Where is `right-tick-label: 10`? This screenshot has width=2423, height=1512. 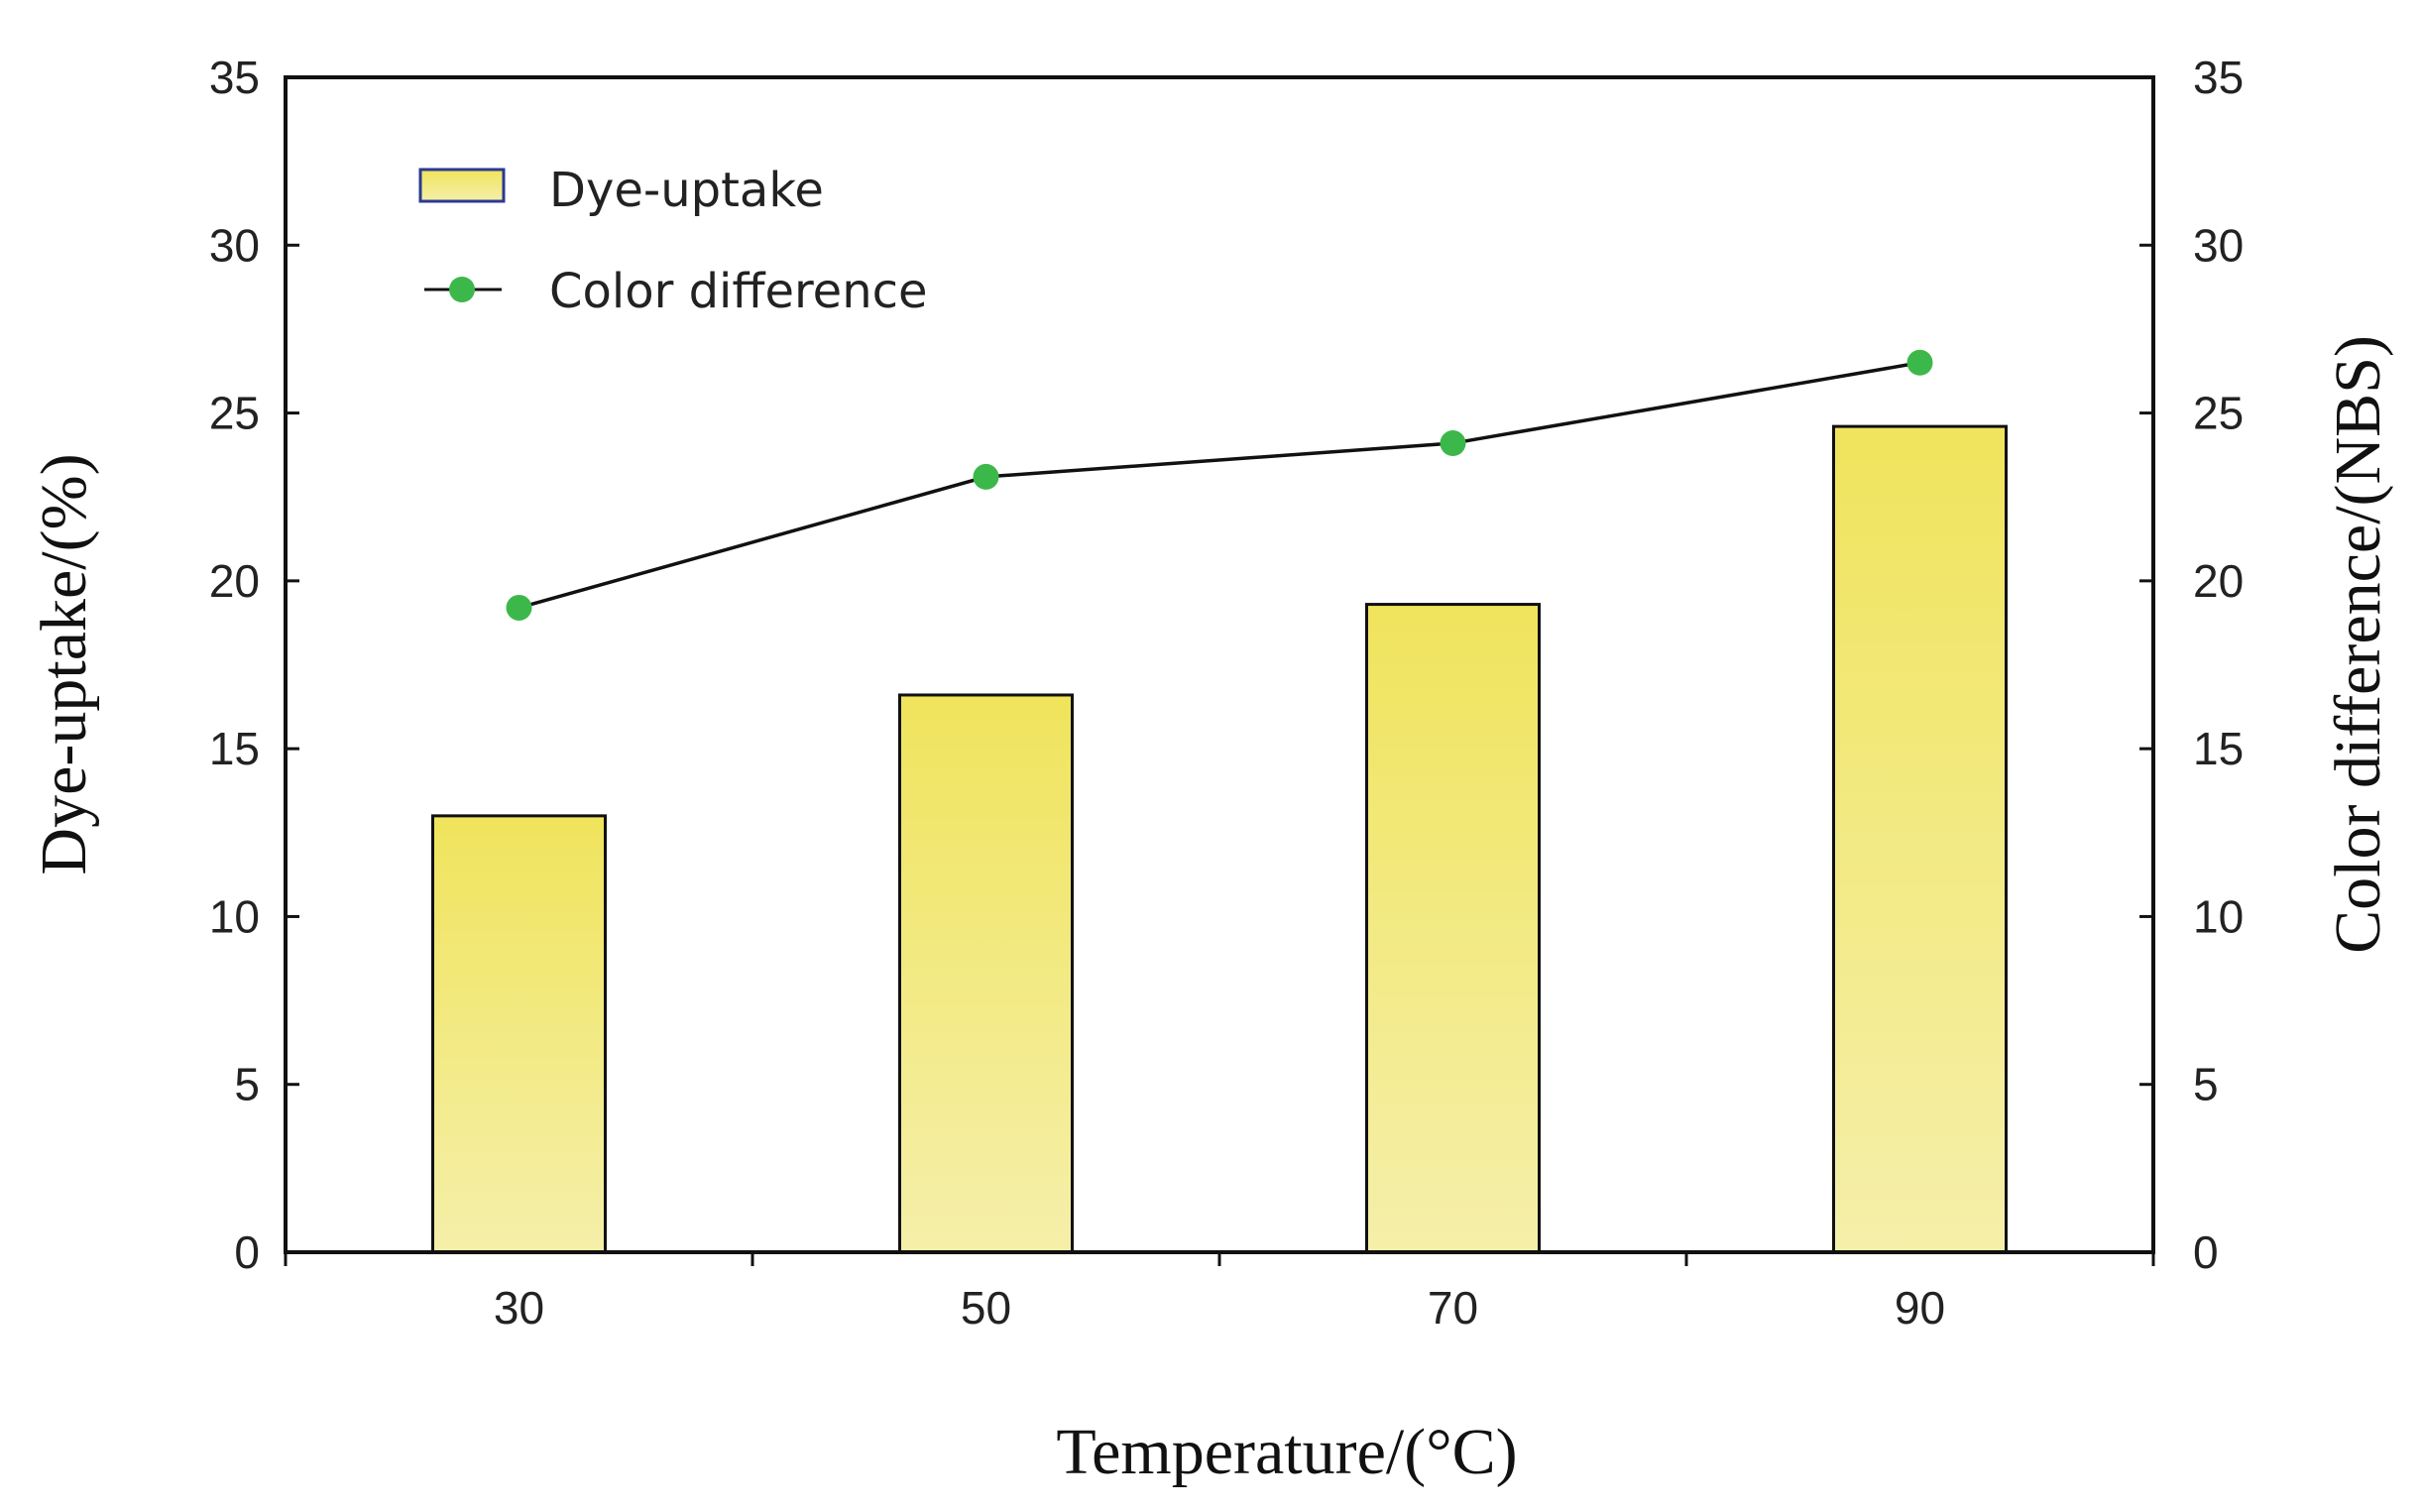
right-tick-label: 10 is located at coordinates (2218, 916).